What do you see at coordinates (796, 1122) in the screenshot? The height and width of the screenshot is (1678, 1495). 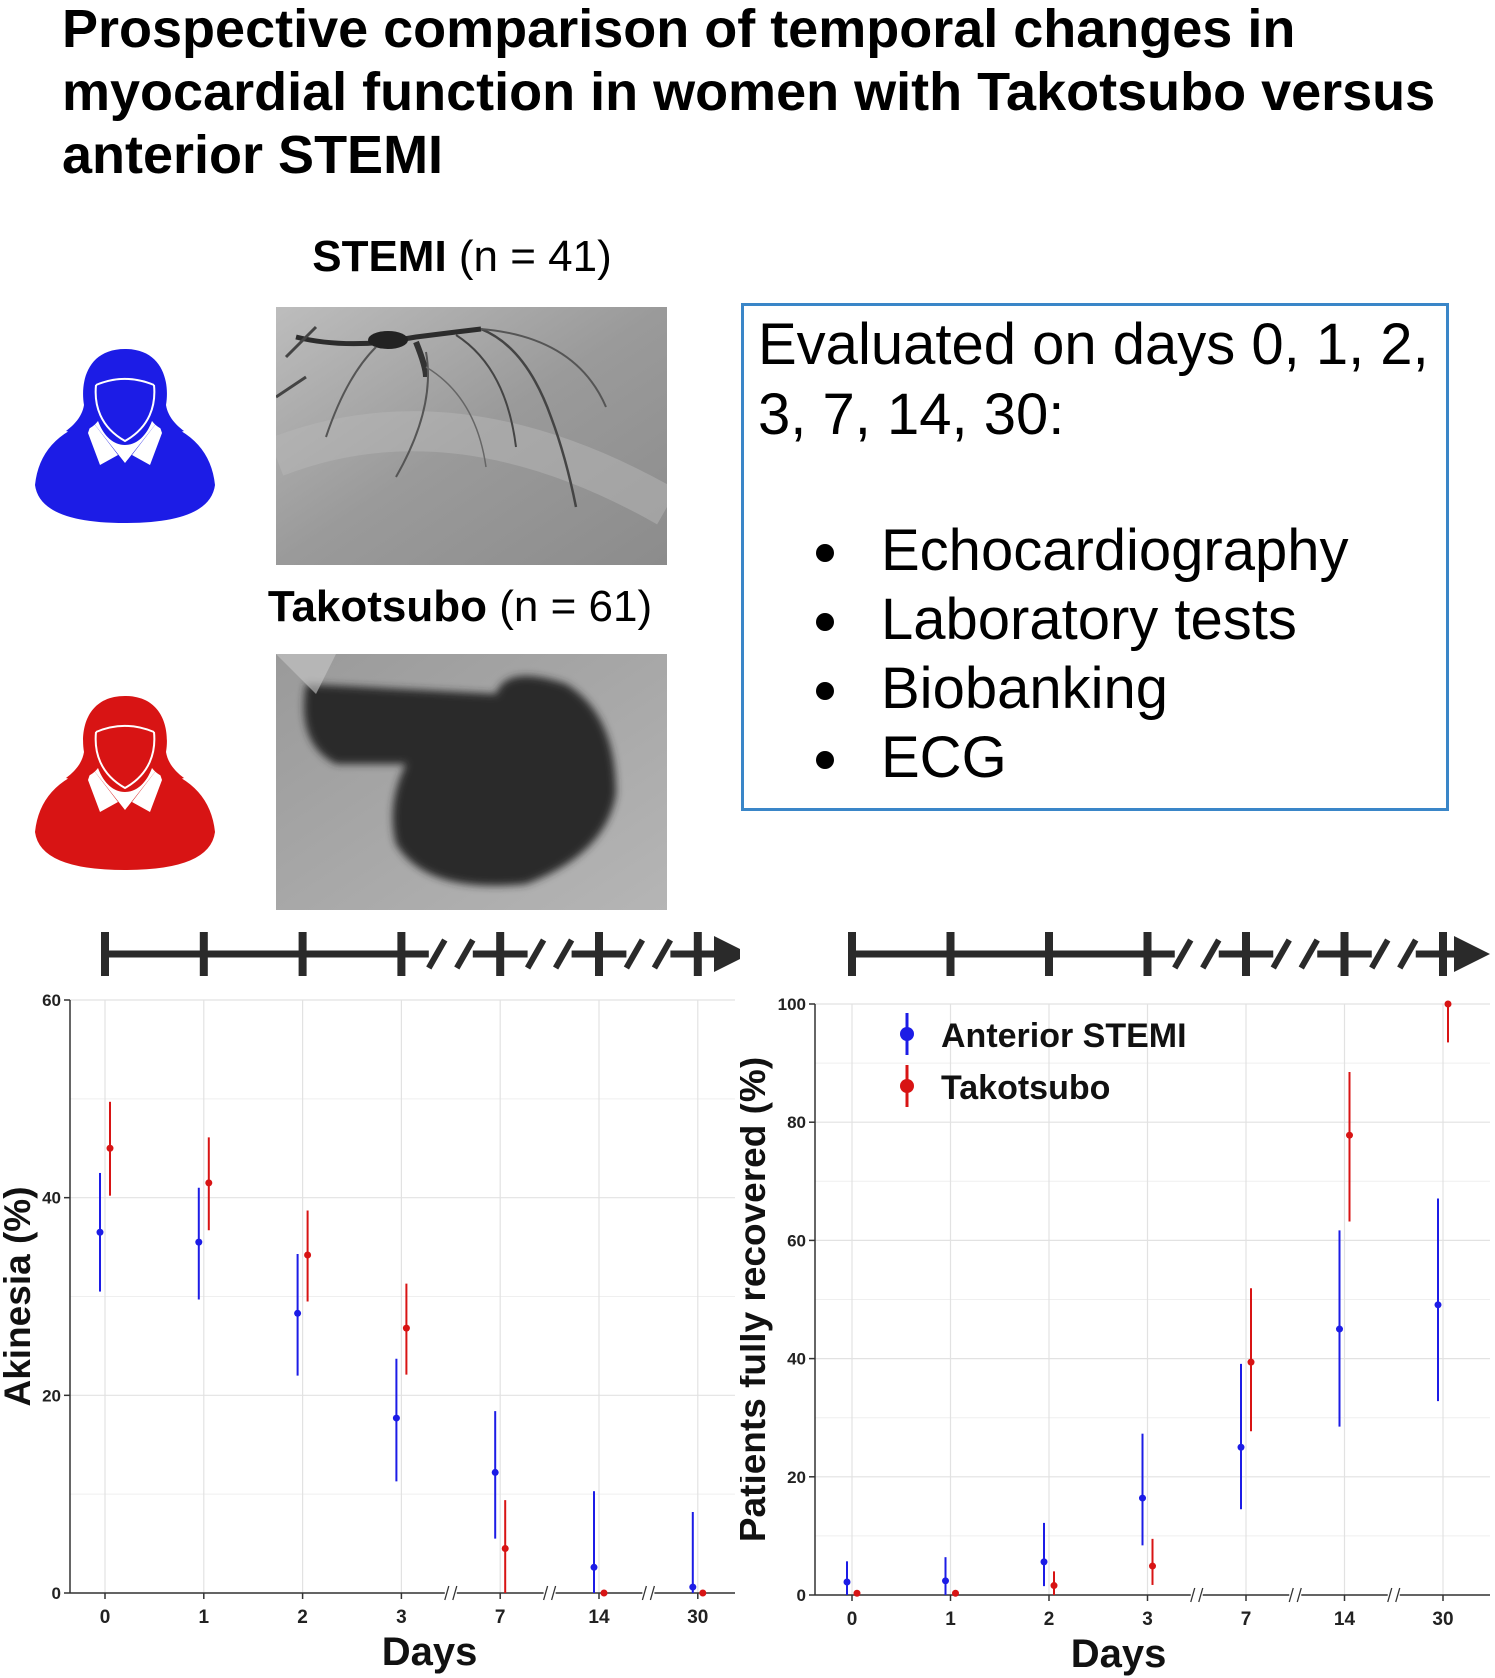 I see `y-tick-label: 80` at bounding box center [796, 1122].